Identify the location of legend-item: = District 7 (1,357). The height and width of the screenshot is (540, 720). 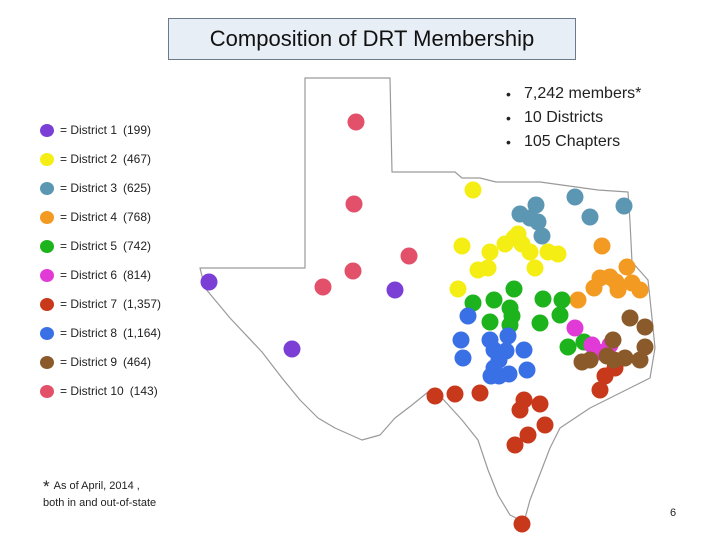
(100, 304).